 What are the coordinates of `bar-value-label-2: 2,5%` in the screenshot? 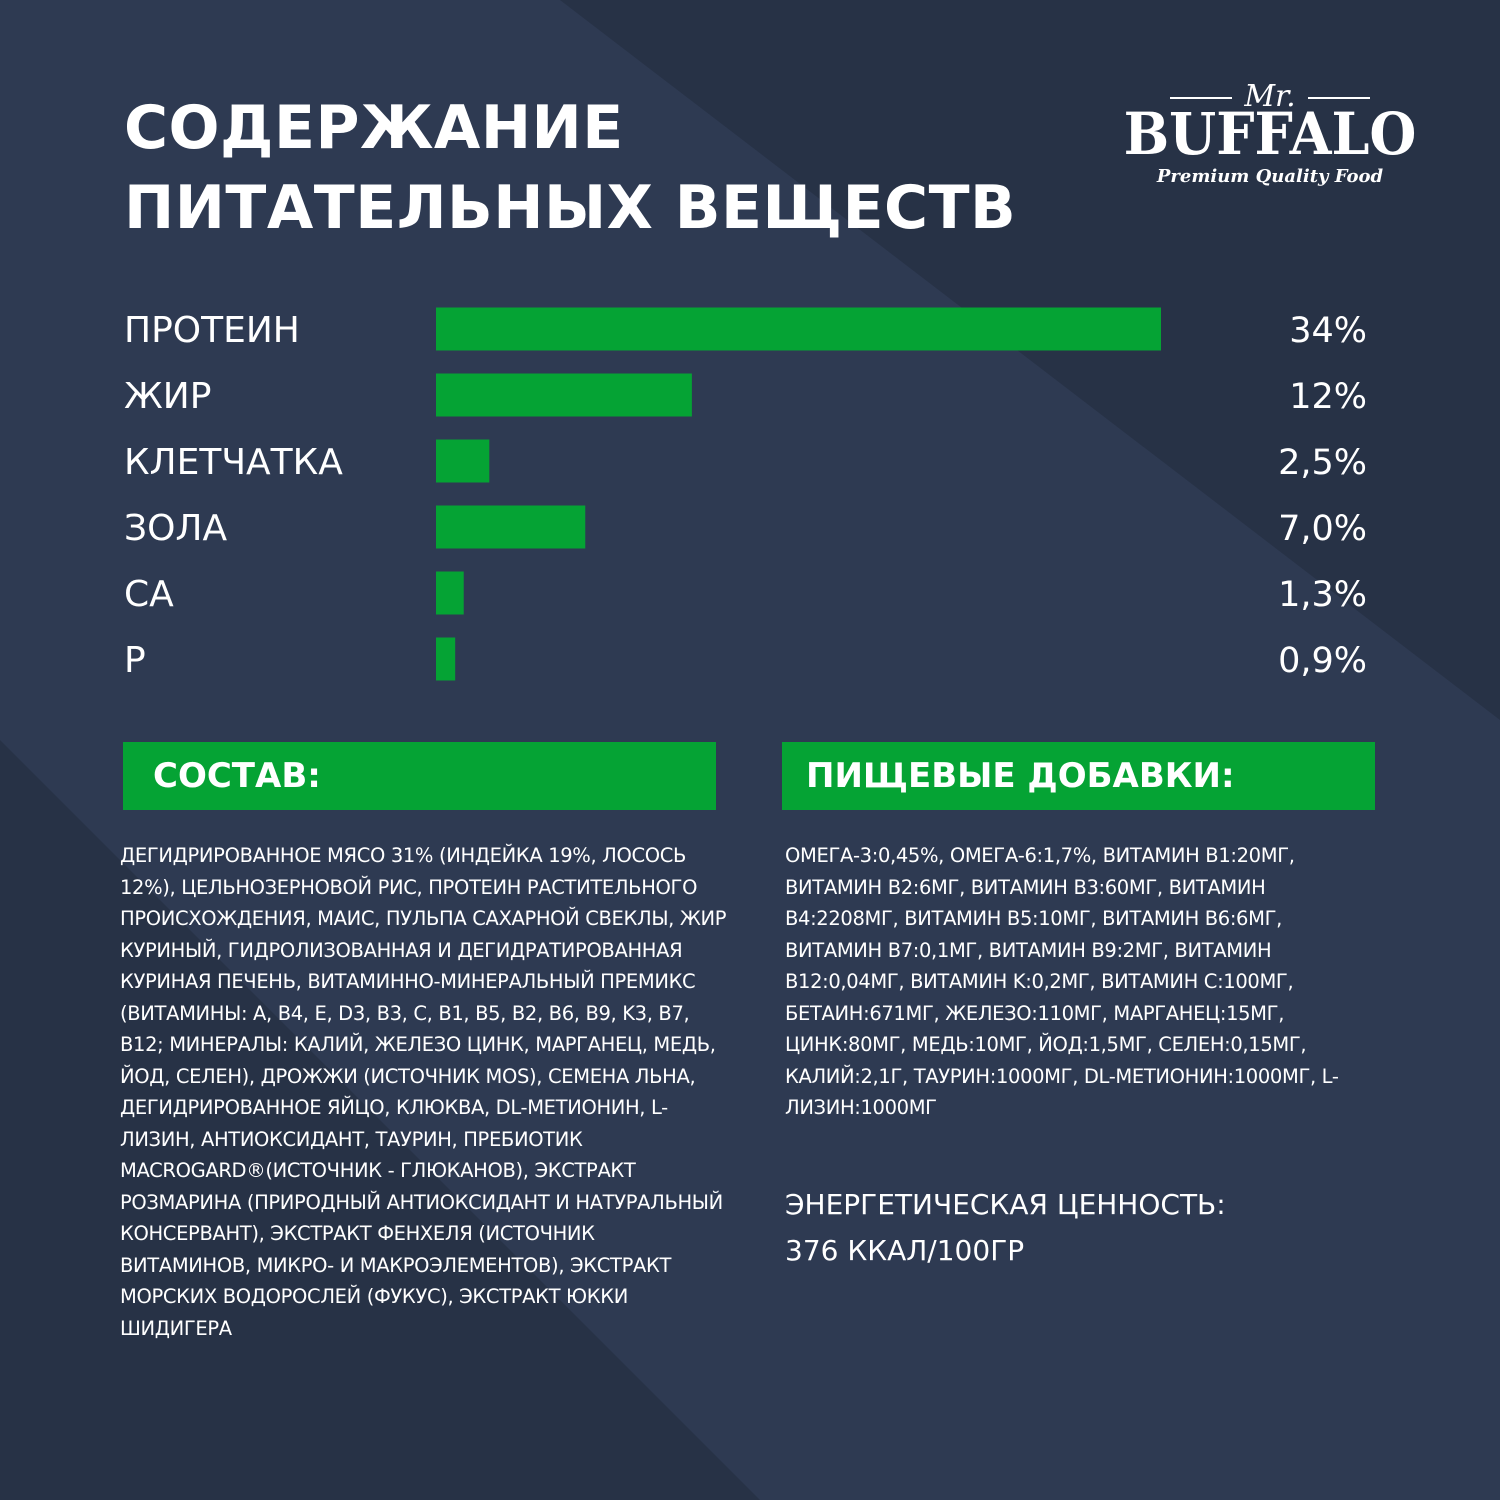 It's located at (1322, 463).